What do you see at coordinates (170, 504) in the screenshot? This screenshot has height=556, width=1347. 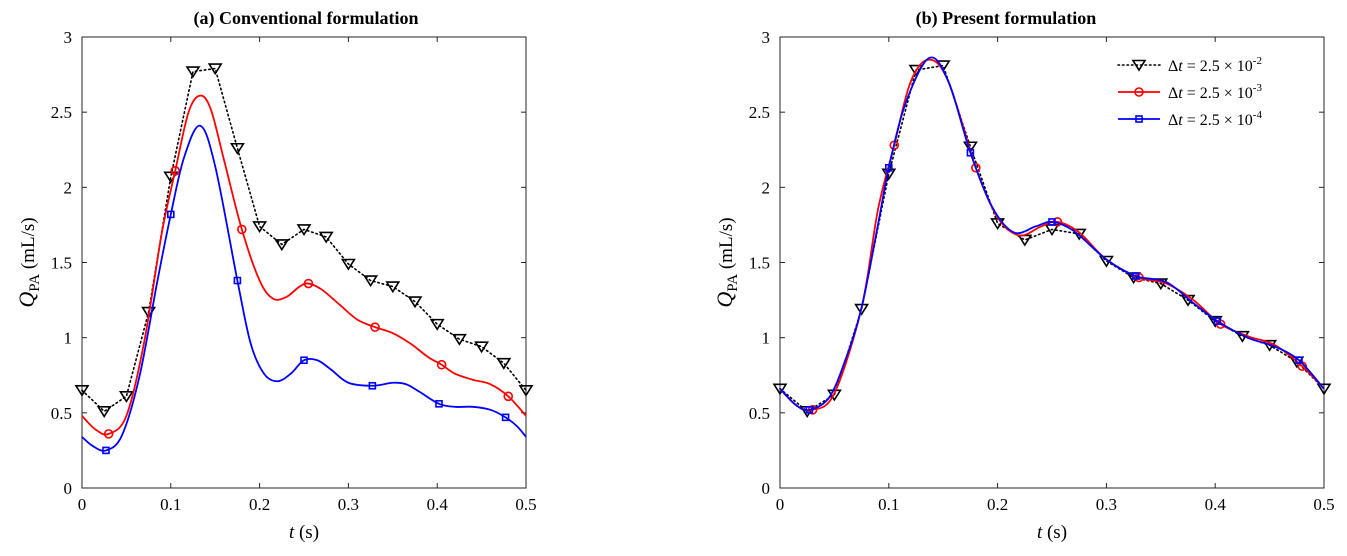 I see `panel-a-x-tick-label: 0.1` at bounding box center [170, 504].